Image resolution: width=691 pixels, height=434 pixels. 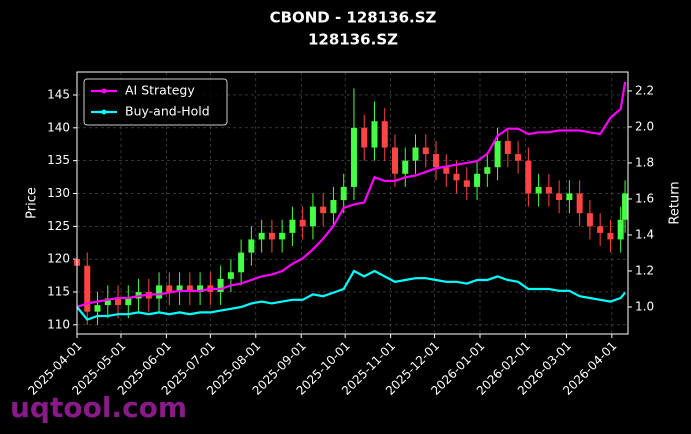 I want to click on y-tick-label: 120, so click(x=58, y=259).